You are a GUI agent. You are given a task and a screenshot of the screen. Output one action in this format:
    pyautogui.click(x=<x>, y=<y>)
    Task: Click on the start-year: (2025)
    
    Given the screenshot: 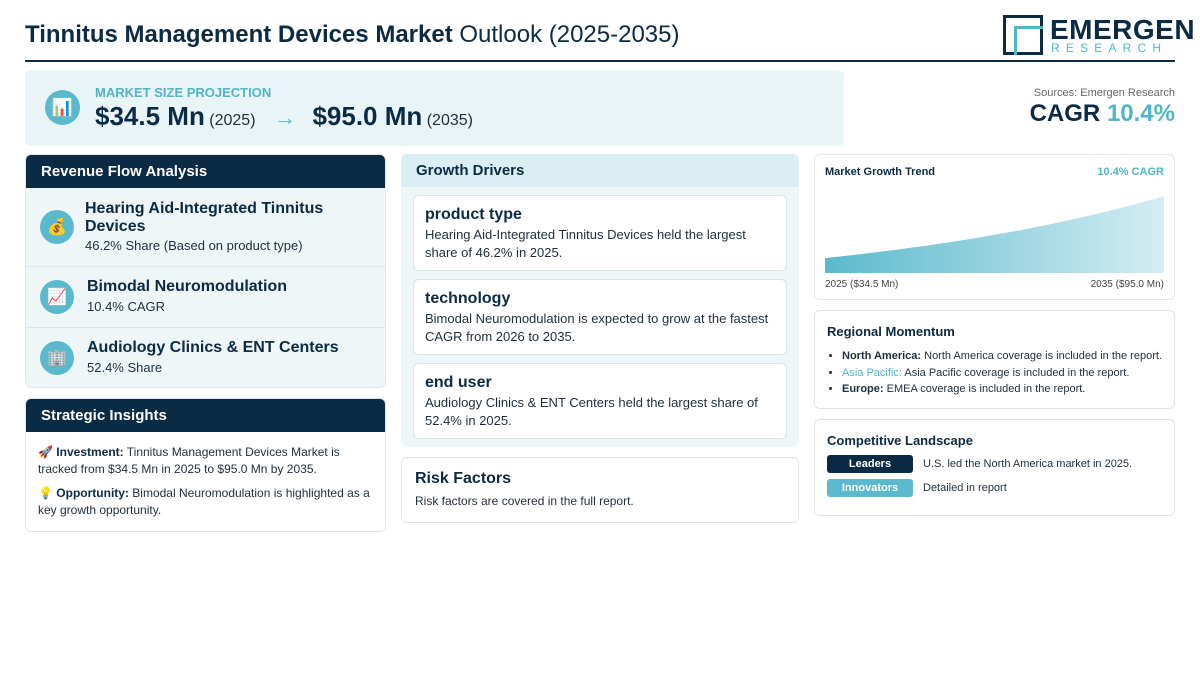 What is the action you would take?
    pyautogui.click(x=232, y=120)
    